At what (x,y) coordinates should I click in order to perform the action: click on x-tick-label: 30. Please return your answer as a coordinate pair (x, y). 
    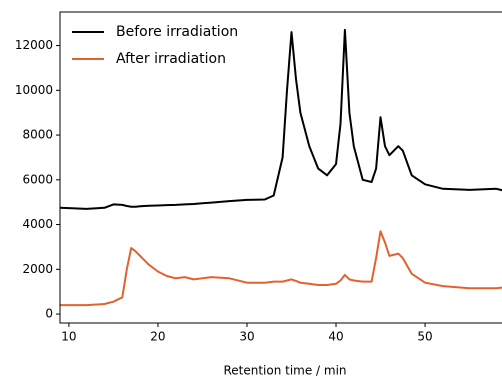
    Looking at the image, I should click on (246, 337).